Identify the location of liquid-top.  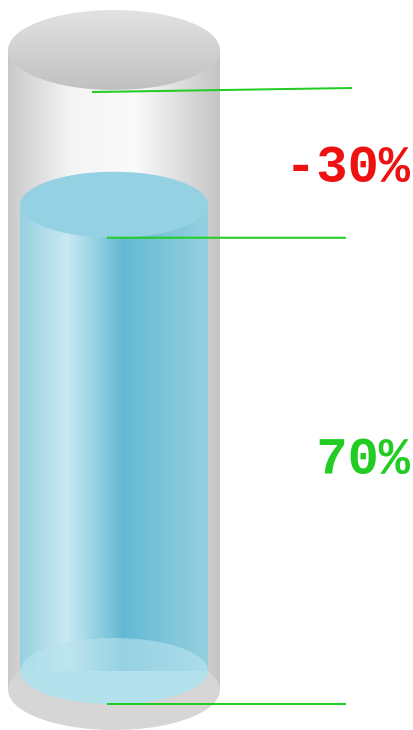
(114, 204).